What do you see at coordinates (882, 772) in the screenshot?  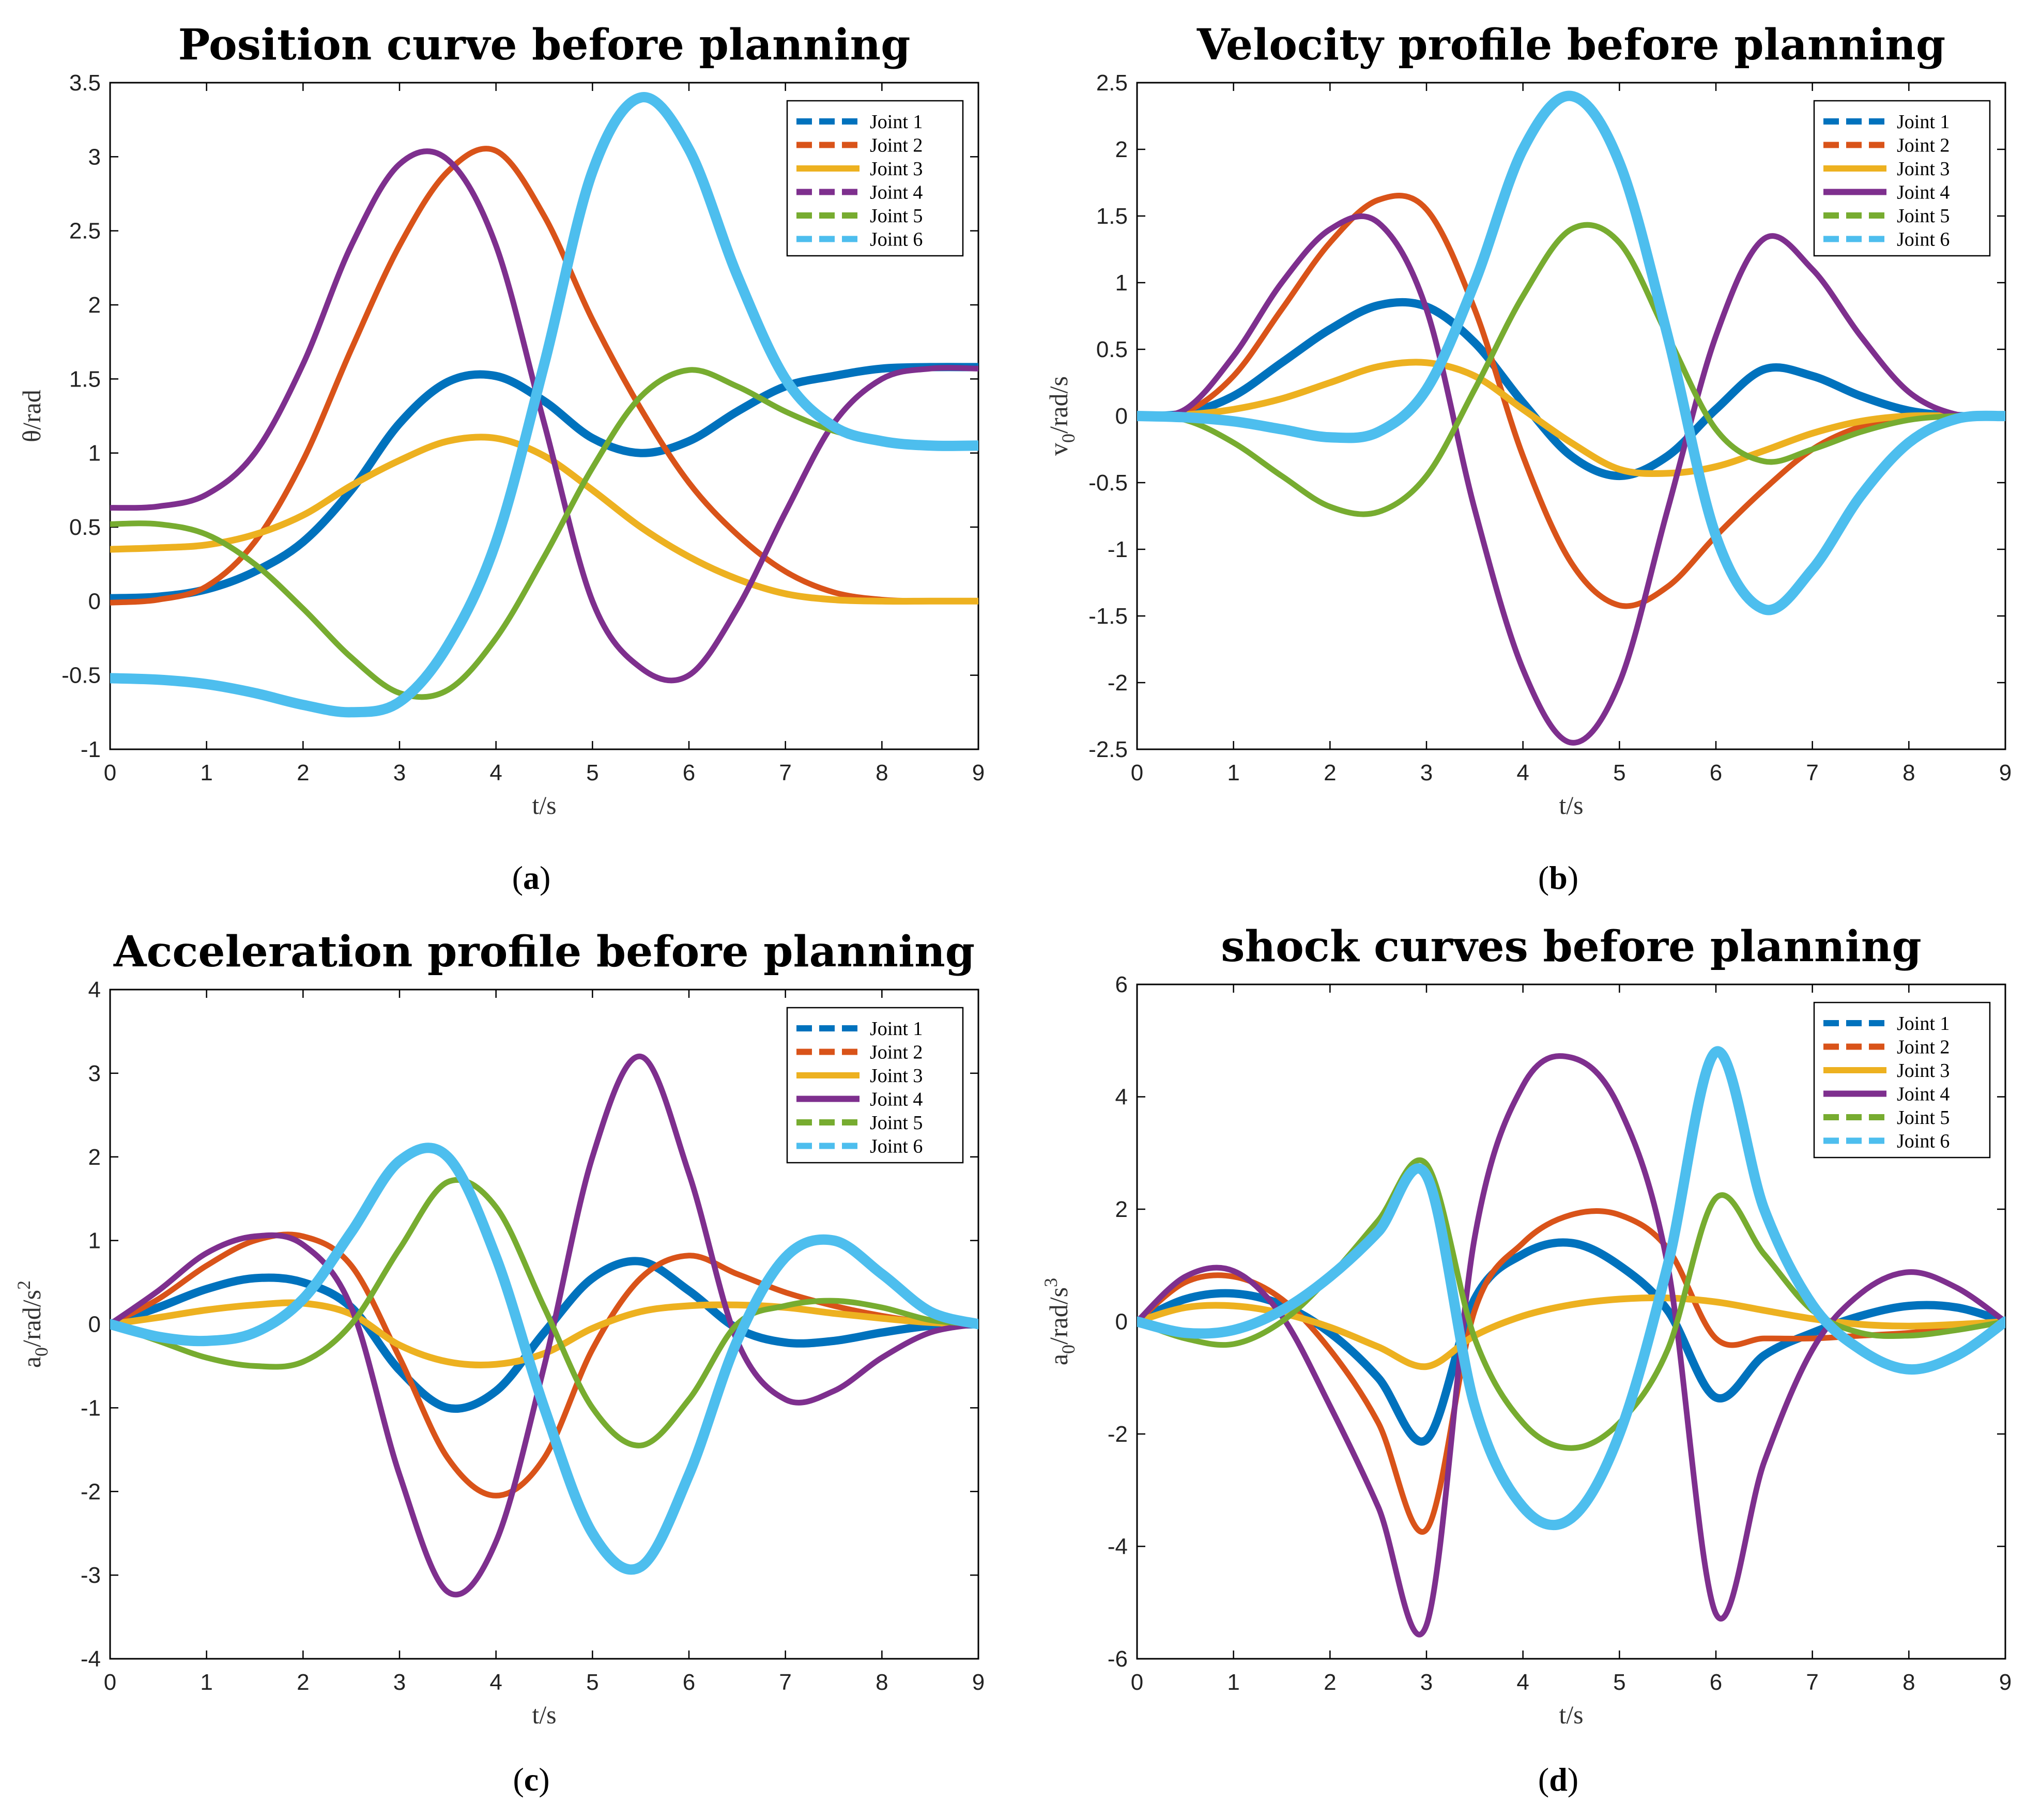 I see `x-tick-label: 8` at bounding box center [882, 772].